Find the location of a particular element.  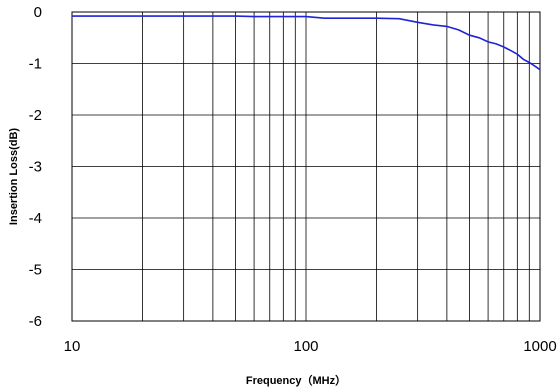

y-tick-label: -4 is located at coordinates (35, 218).